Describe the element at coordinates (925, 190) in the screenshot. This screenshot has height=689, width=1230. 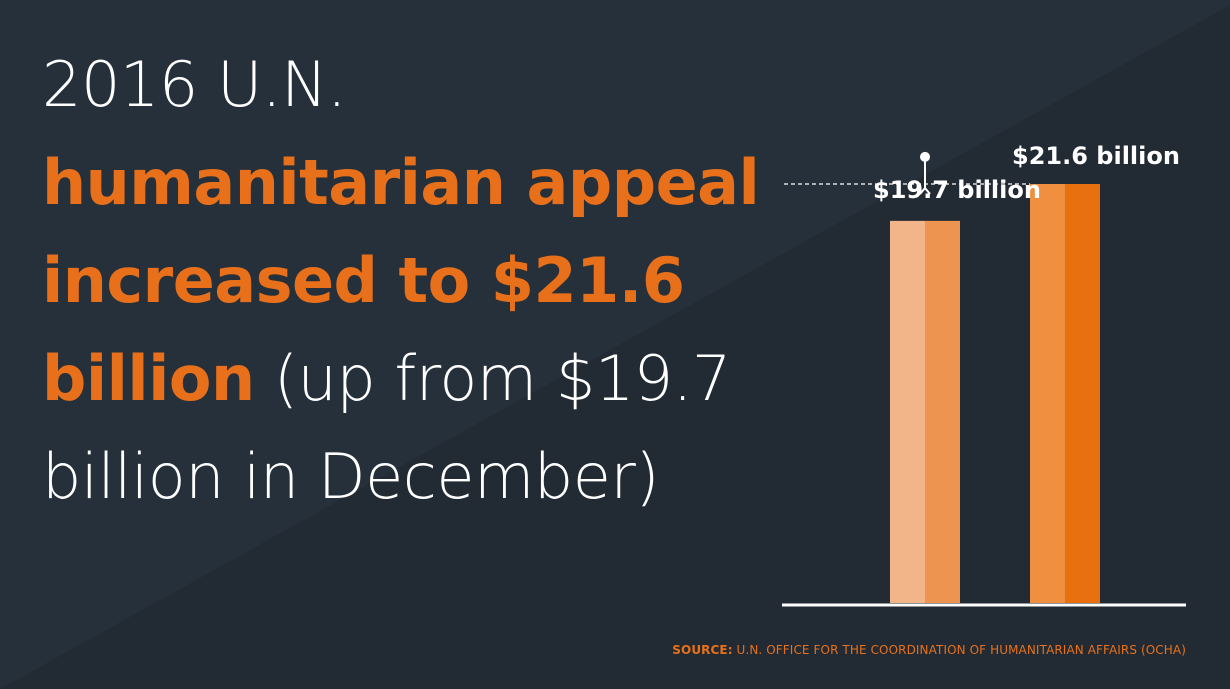
I see `increase-arrow-head` at that location.